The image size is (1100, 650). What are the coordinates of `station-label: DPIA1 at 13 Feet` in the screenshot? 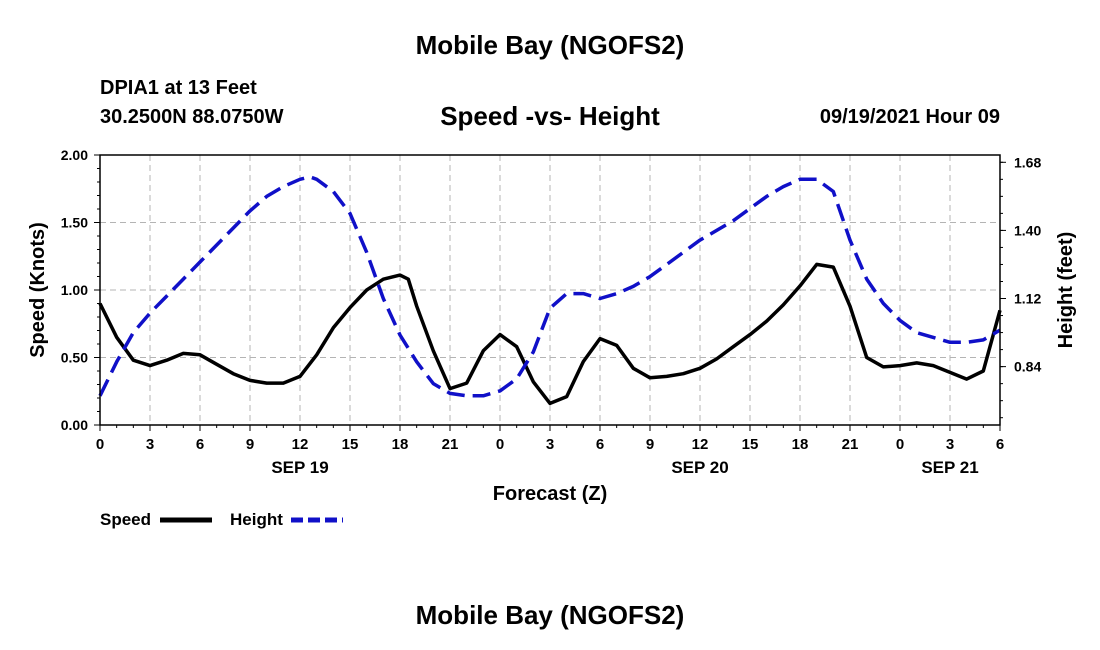 It's located at (178, 88).